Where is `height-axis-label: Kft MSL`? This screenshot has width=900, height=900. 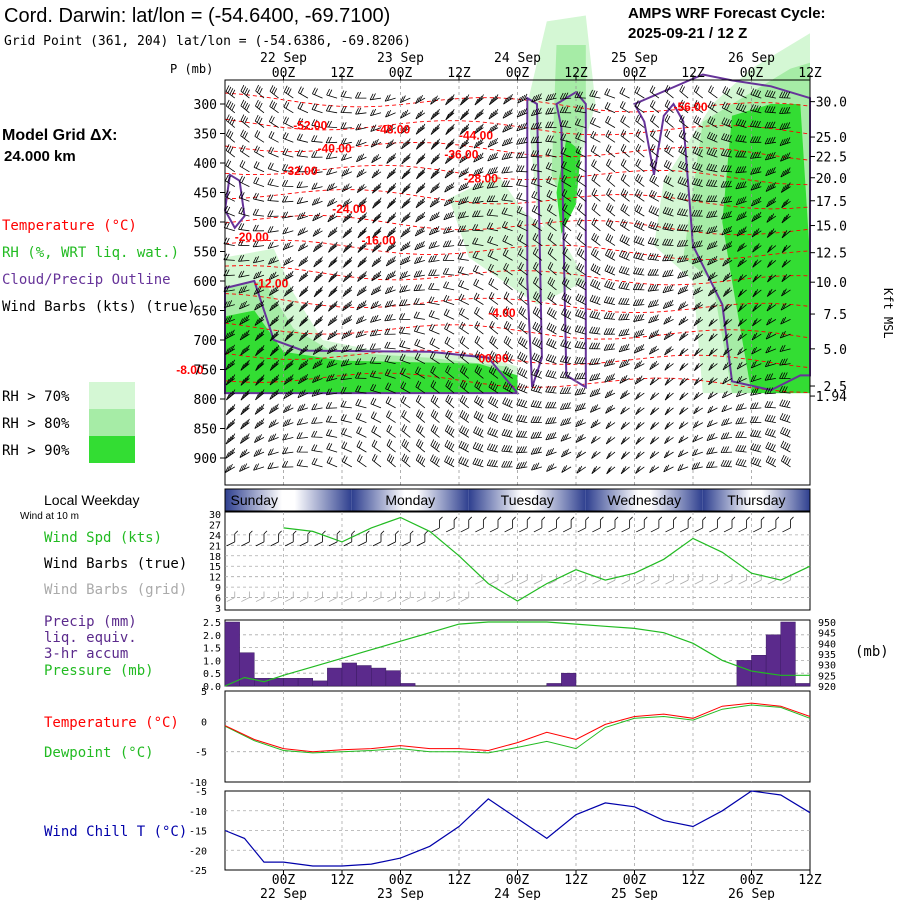
height-axis-label: Kft MSL is located at coordinates (888, 313).